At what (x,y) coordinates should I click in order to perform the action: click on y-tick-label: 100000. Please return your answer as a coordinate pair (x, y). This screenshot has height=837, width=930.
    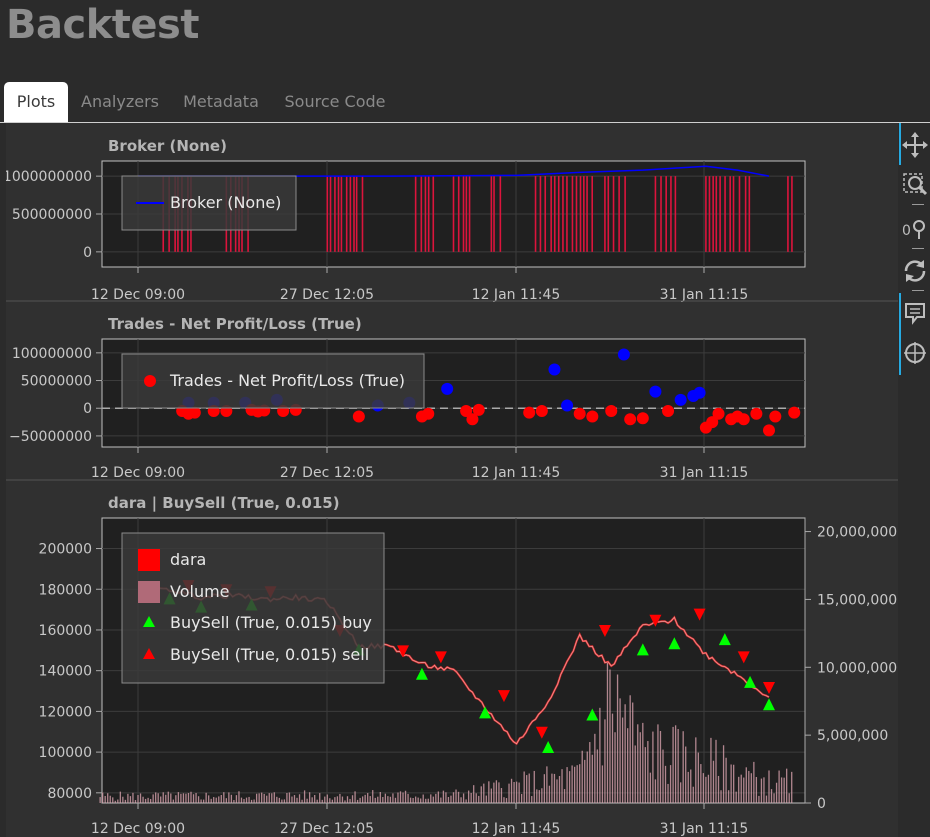
    Looking at the image, I should click on (65, 753).